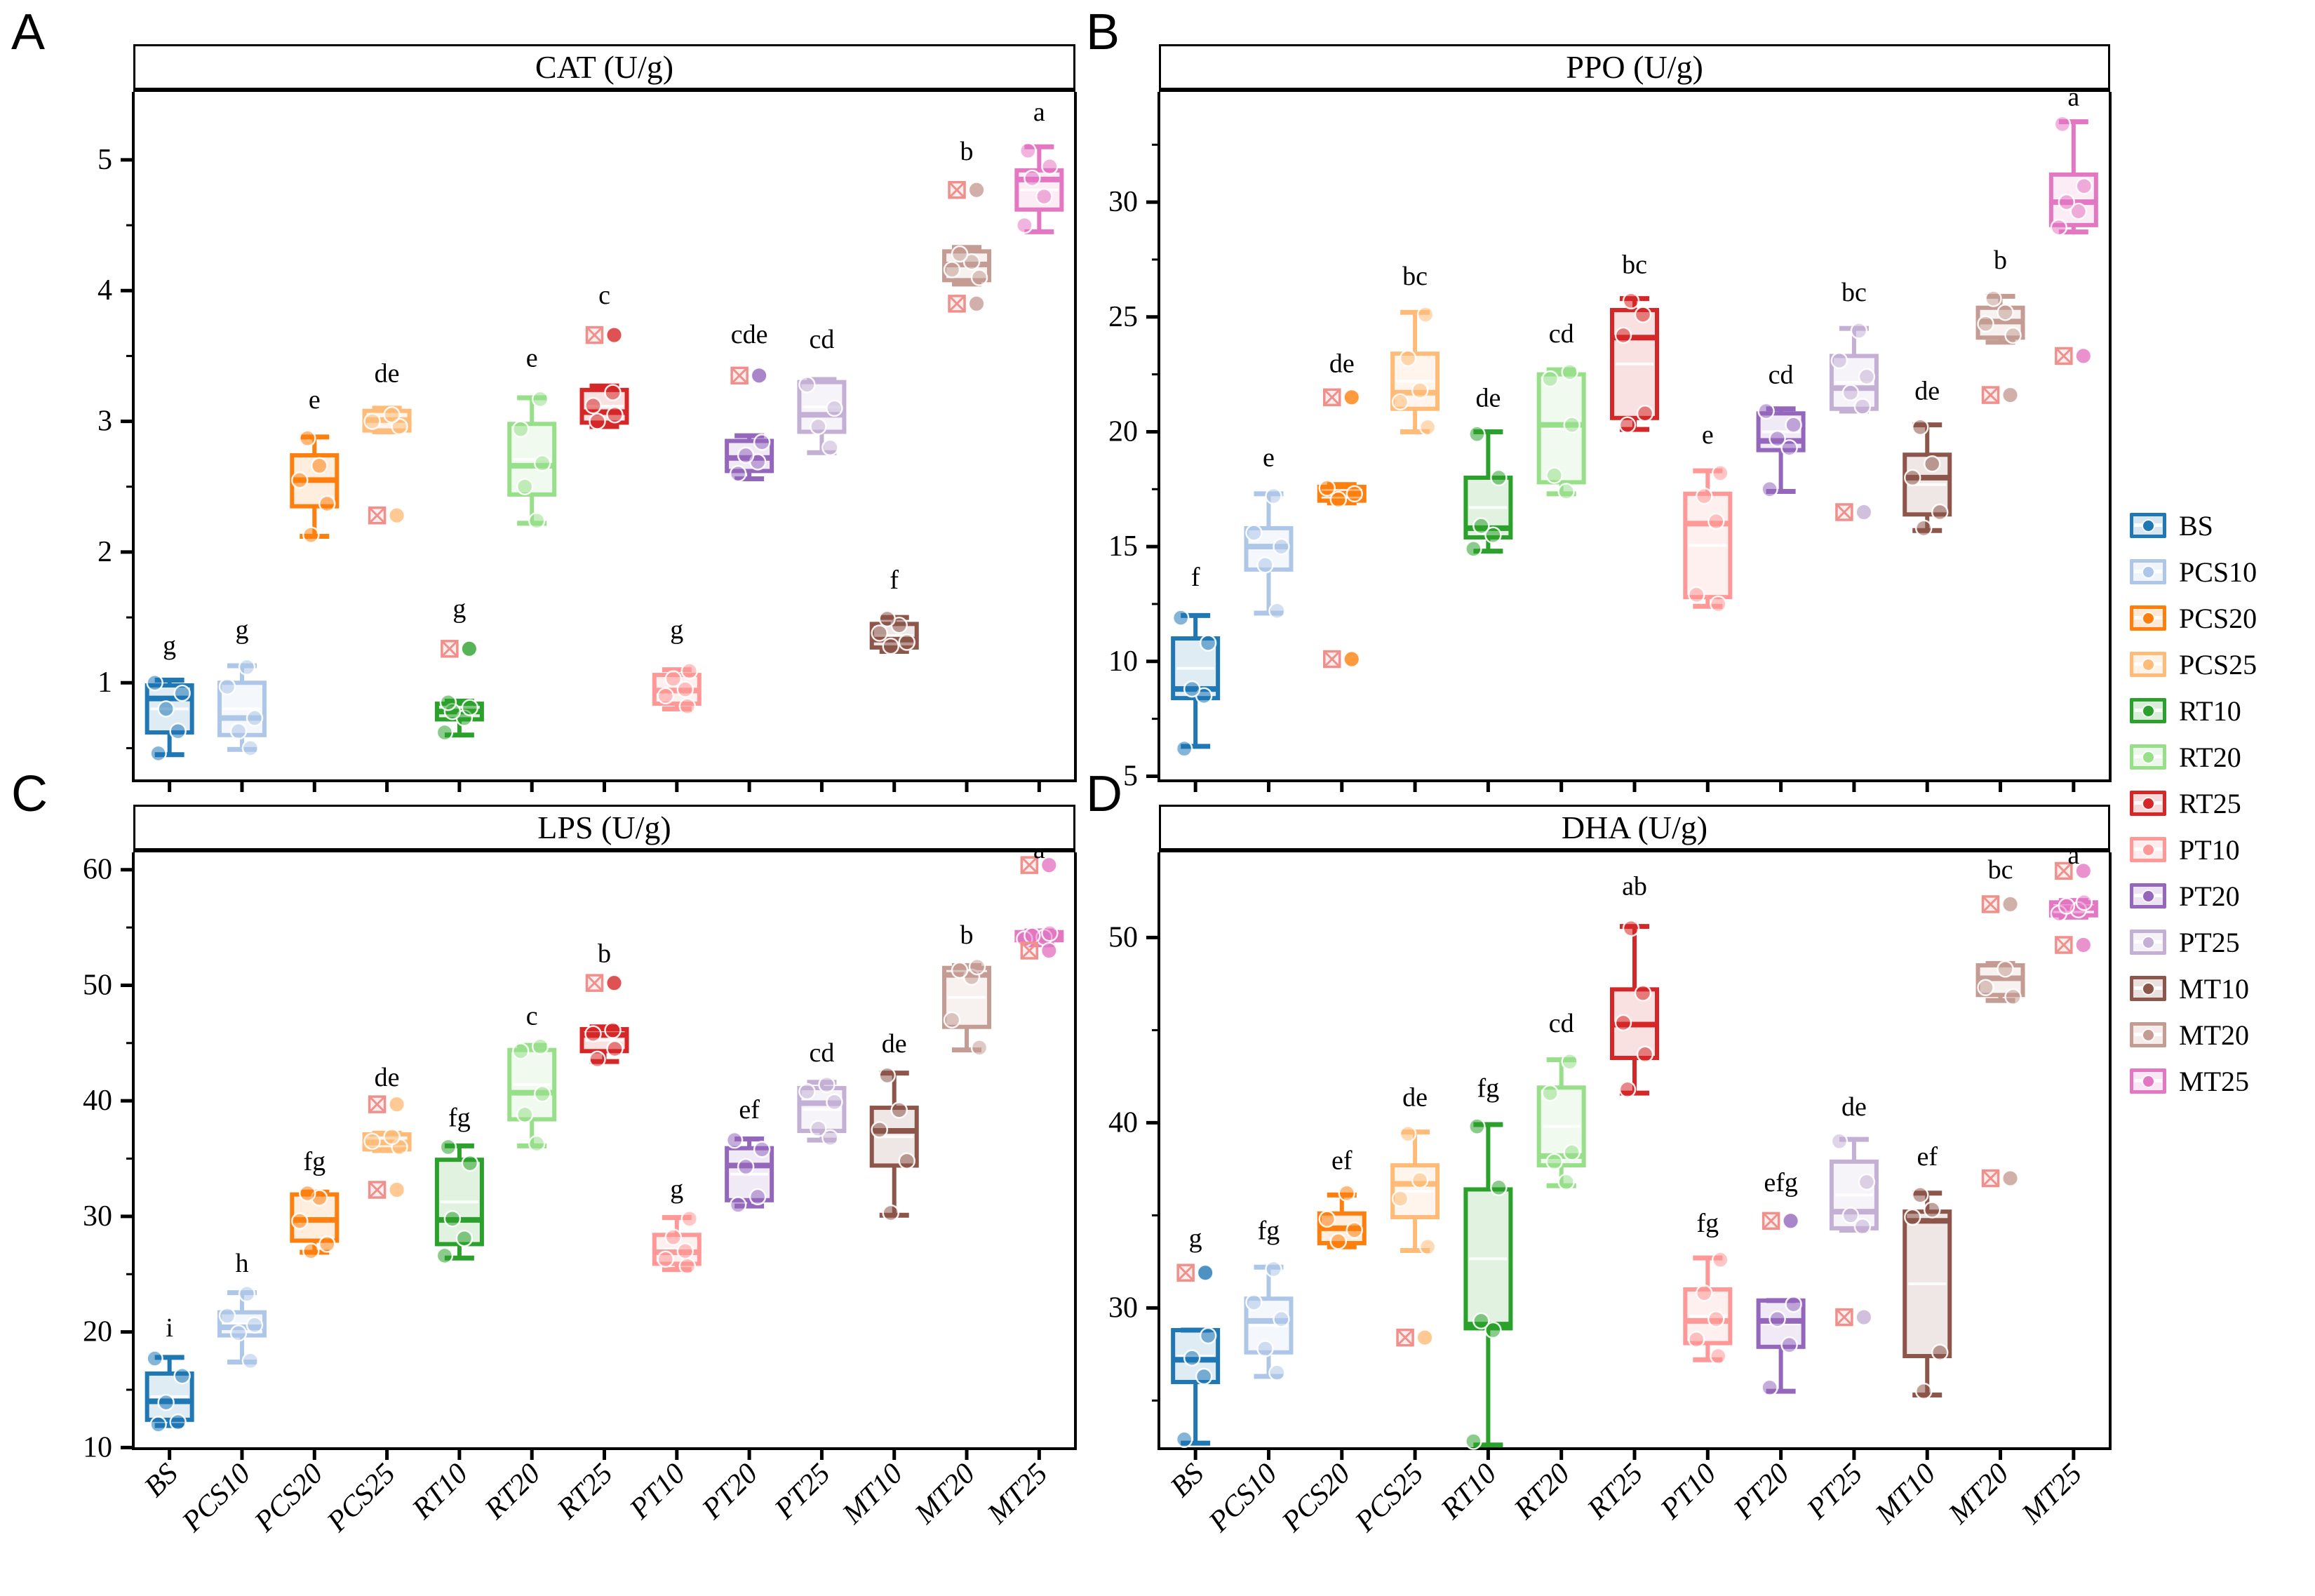 The height and width of the screenshot is (1596, 2315). I want to click on box-B-MT10: de, so click(1927, 584).